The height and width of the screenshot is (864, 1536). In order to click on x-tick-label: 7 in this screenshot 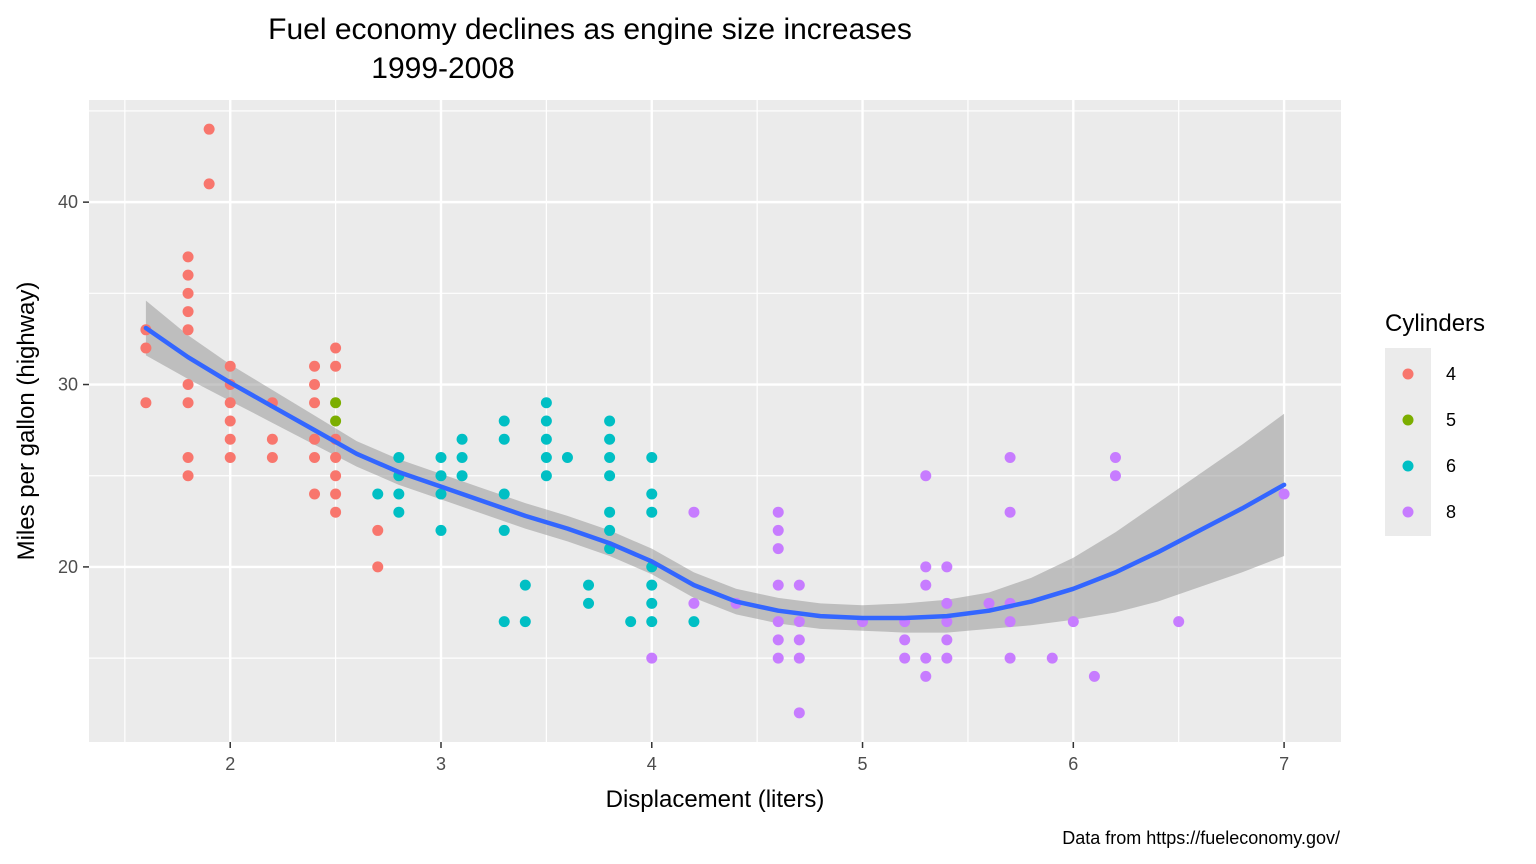, I will do `click(1284, 764)`.